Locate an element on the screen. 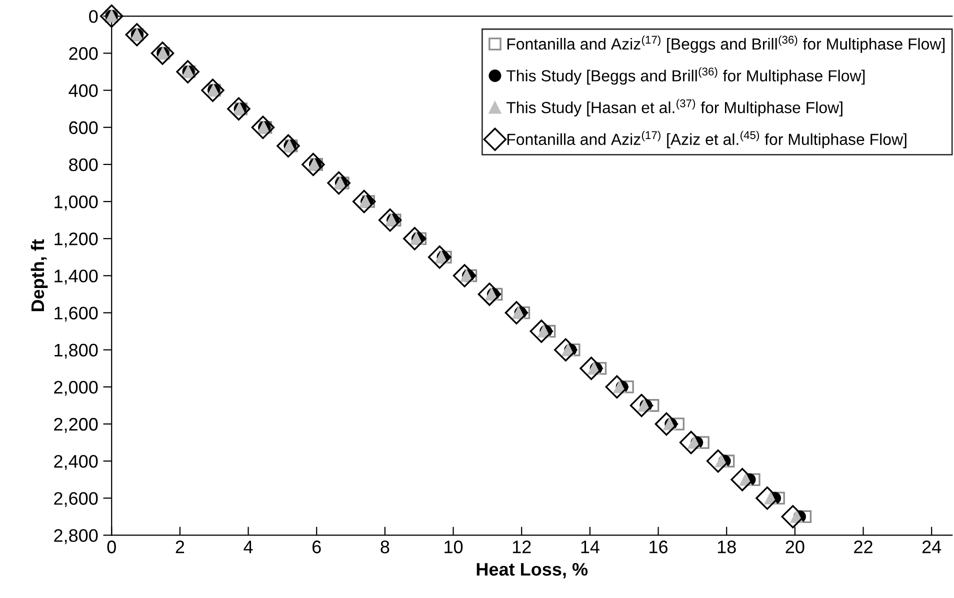 The width and height of the screenshot is (954, 598). legend-label: This Study [Beggs and Brill$^{(36)}$ for Multiphase Flow] is located at coordinates (685, 76).